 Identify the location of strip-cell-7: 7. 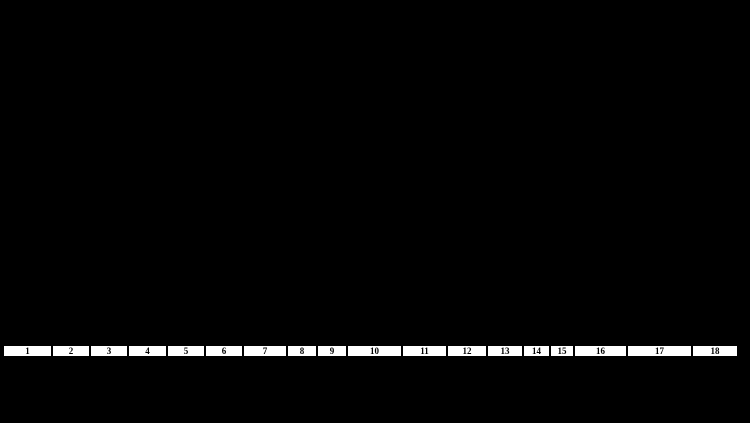
(265, 351).